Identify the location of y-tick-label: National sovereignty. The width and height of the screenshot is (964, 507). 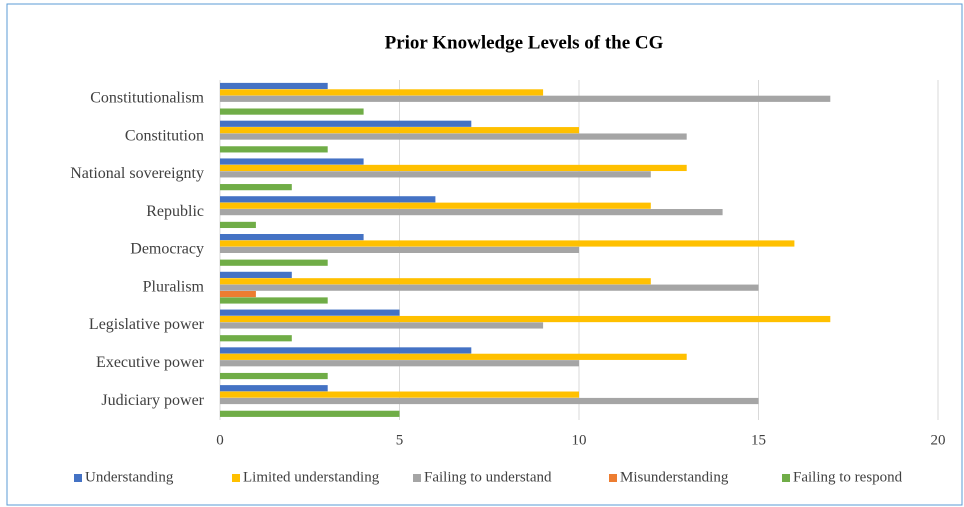
(137, 173).